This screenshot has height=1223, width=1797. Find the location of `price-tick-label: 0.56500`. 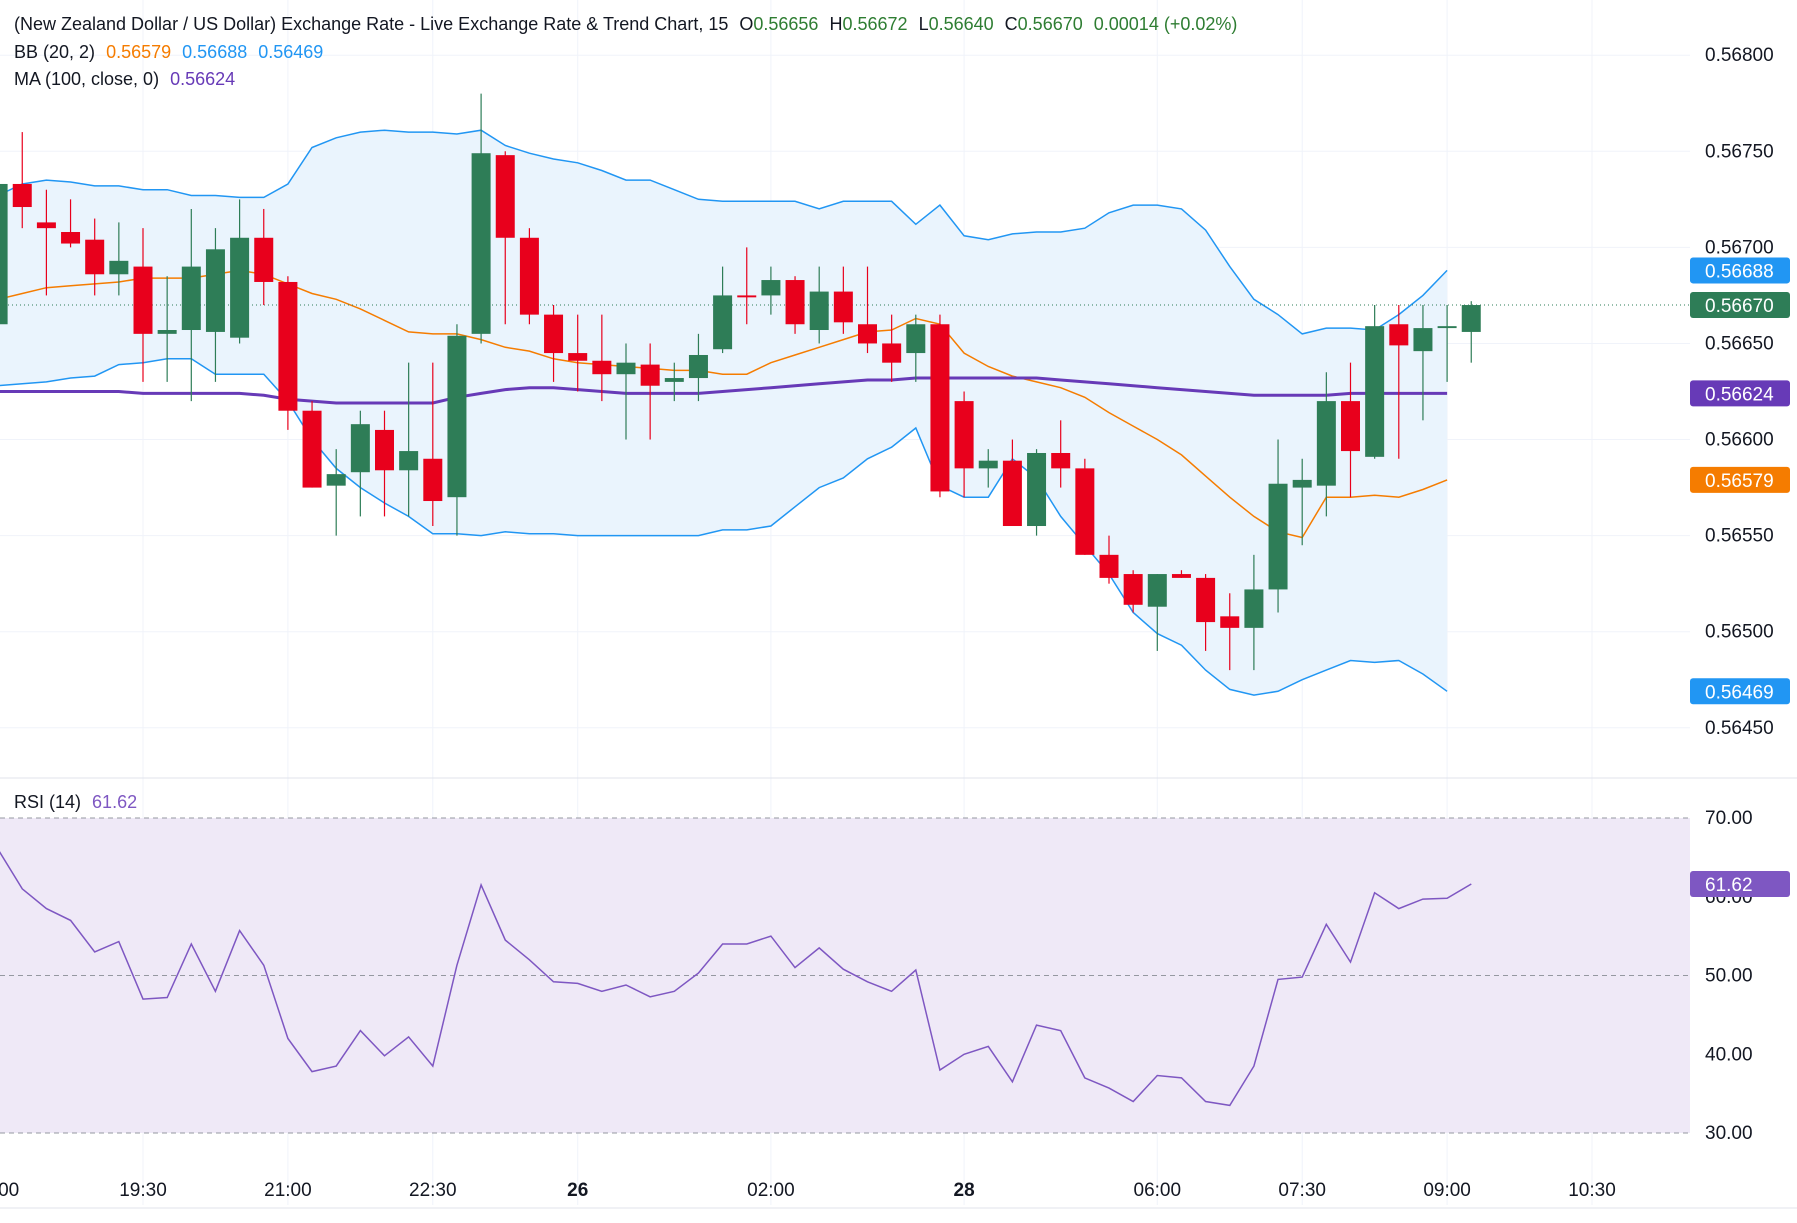

price-tick-label: 0.56500 is located at coordinates (1739, 632).